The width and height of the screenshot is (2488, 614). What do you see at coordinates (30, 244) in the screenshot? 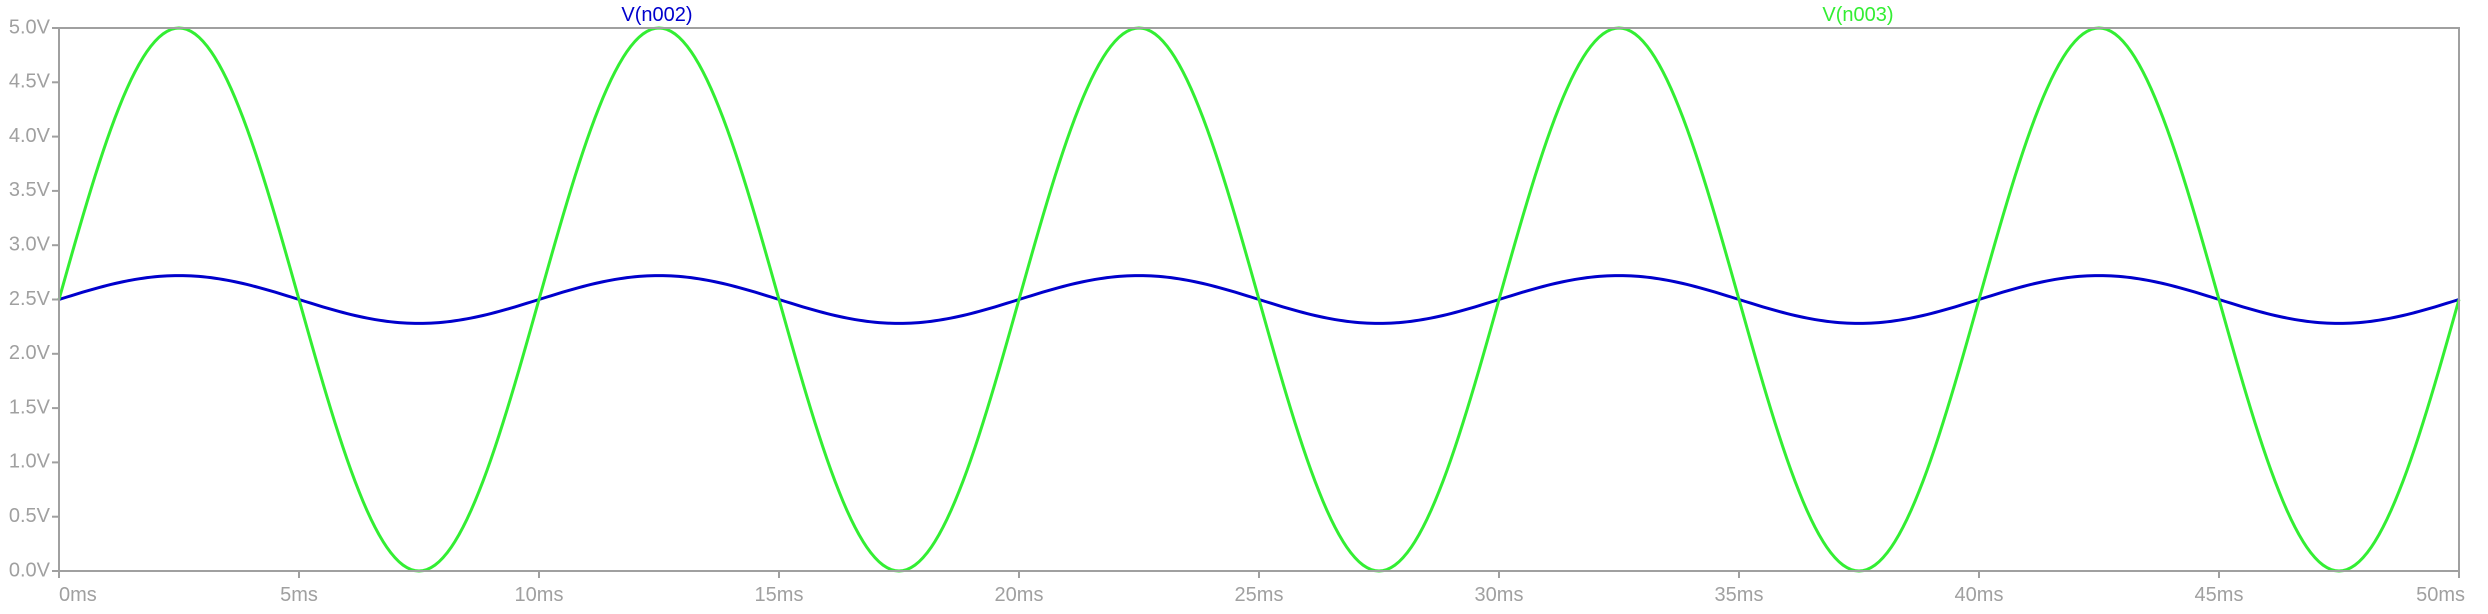
I see `y-tick-label: 3.0V` at bounding box center [30, 244].